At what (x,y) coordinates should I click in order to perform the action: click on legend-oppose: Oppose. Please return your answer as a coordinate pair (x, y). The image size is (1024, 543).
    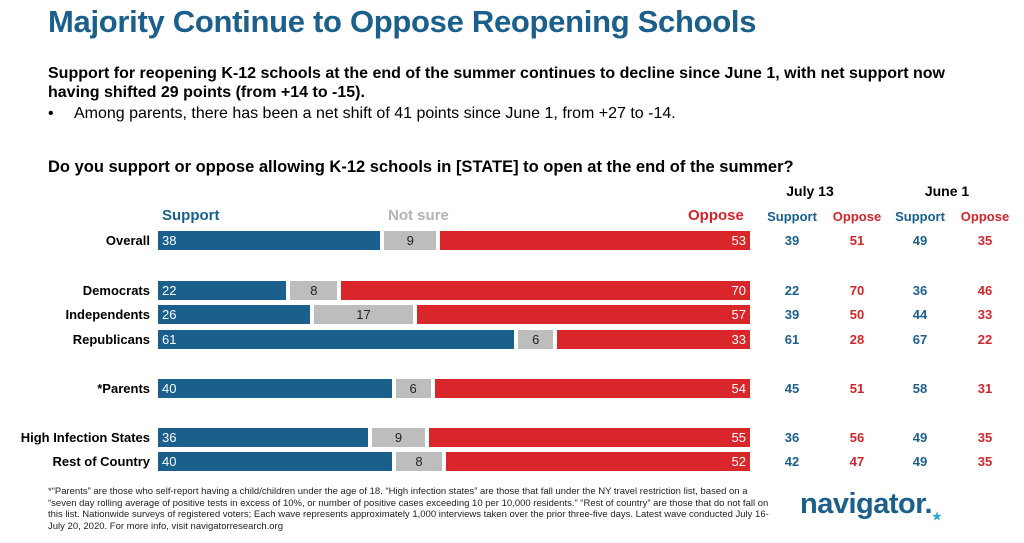
    Looking at the image, I should click on (716, 215).